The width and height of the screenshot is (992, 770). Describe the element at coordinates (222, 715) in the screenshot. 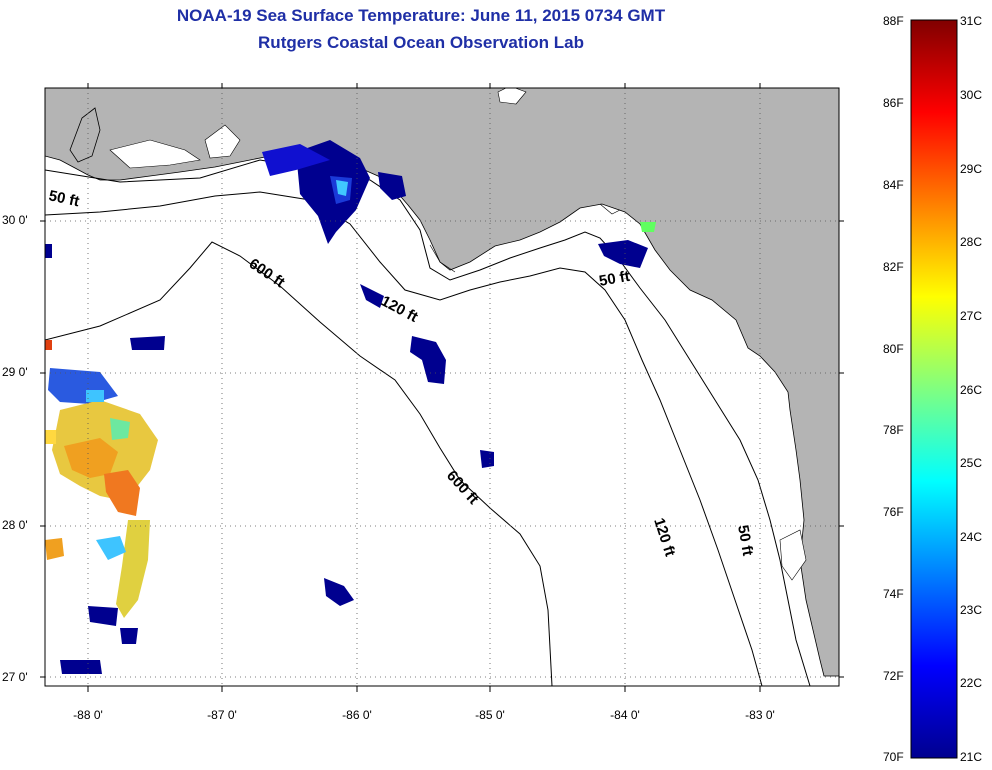

I see `lon-tick-label: -87 0'` at that location.